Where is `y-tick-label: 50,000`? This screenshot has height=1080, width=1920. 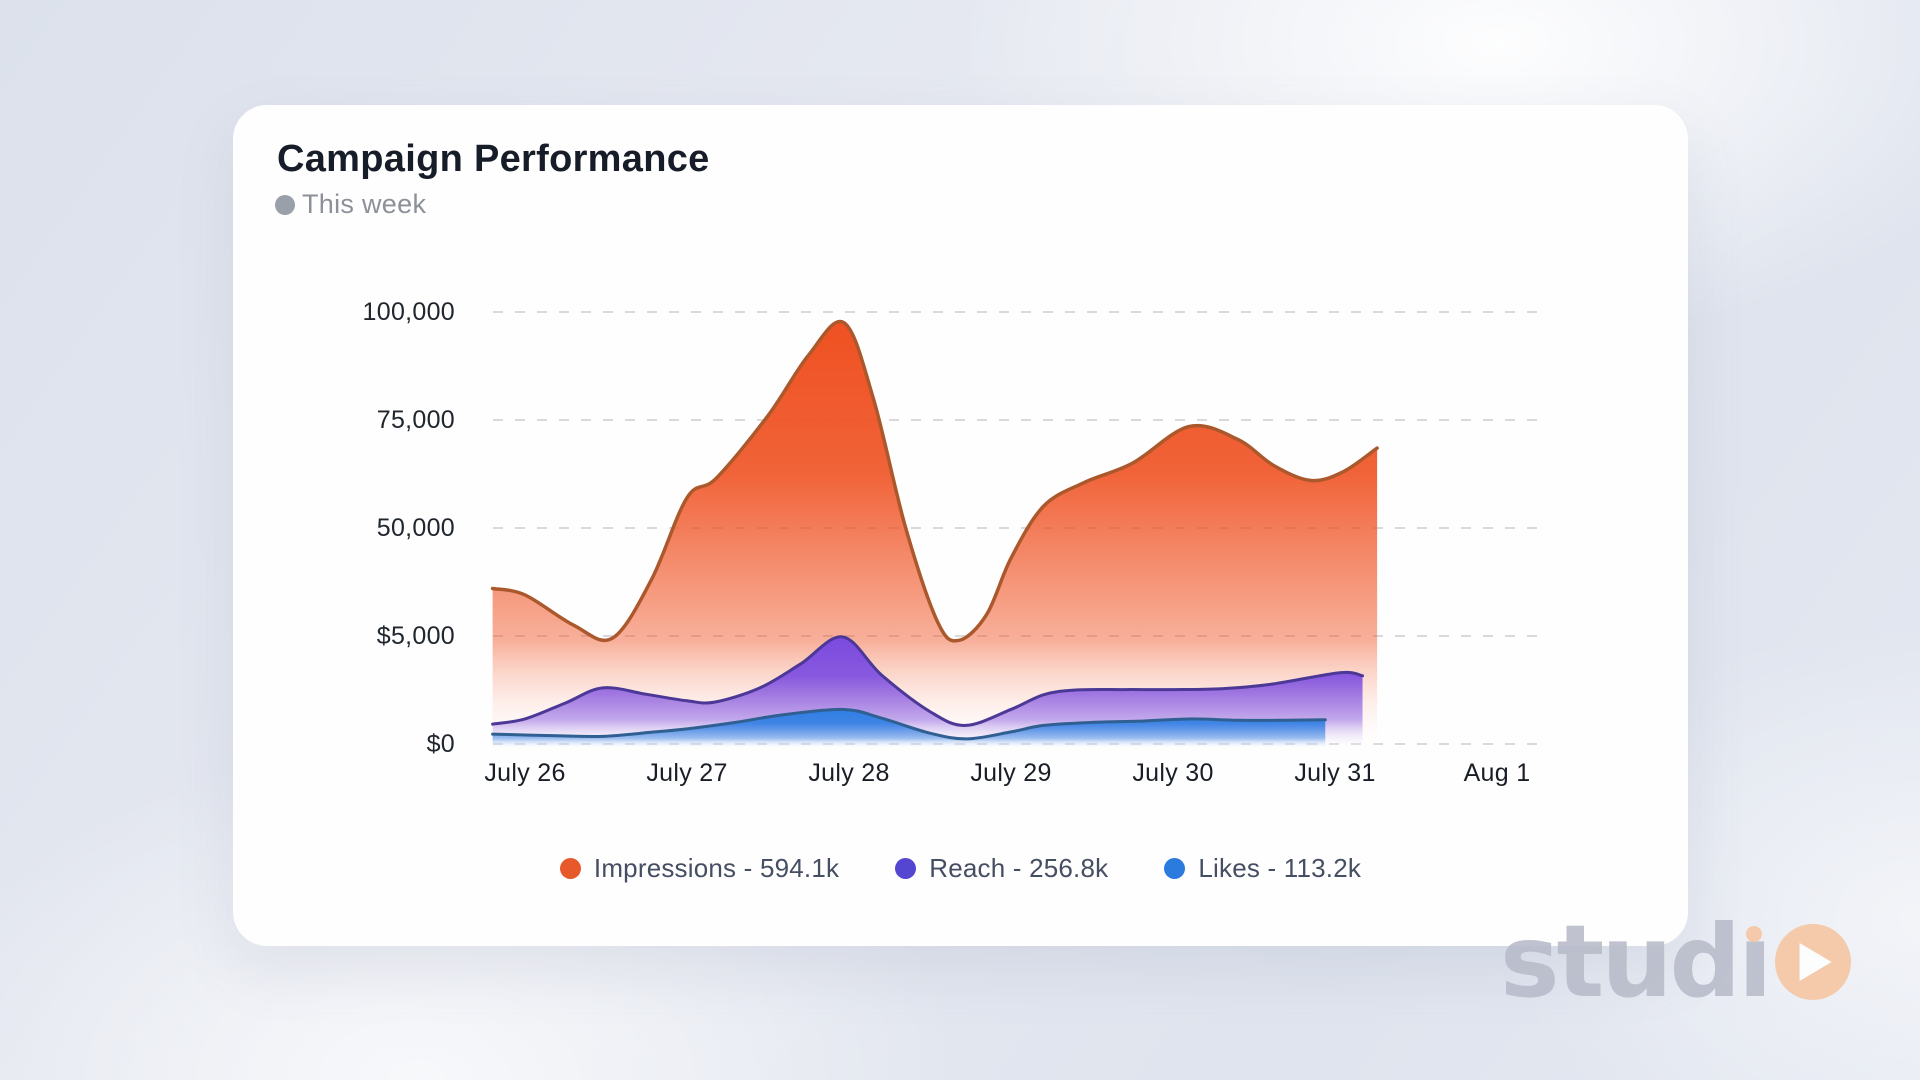
y-tick-label: 50,000 is located at coordinates (415, 528).